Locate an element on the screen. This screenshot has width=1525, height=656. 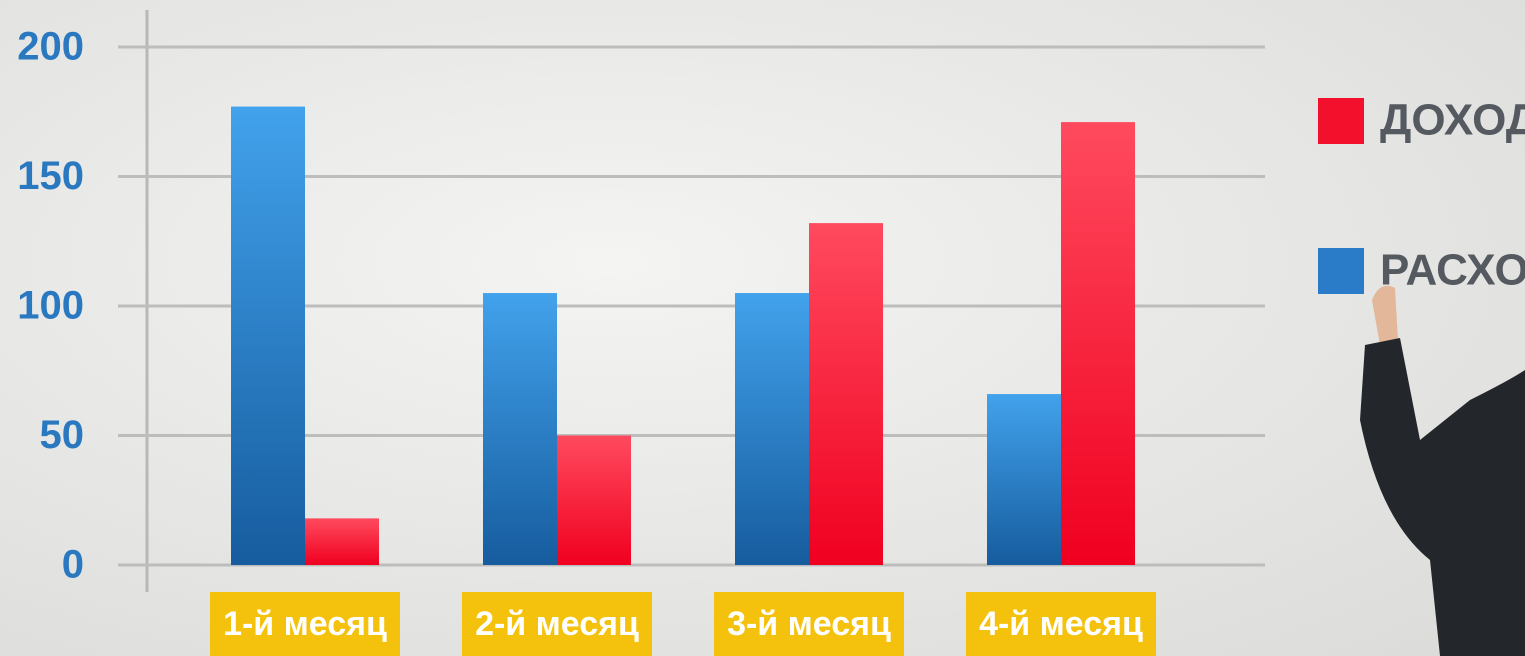
x-tick-label: 2-й месяц is located at coordinates (557, 624).